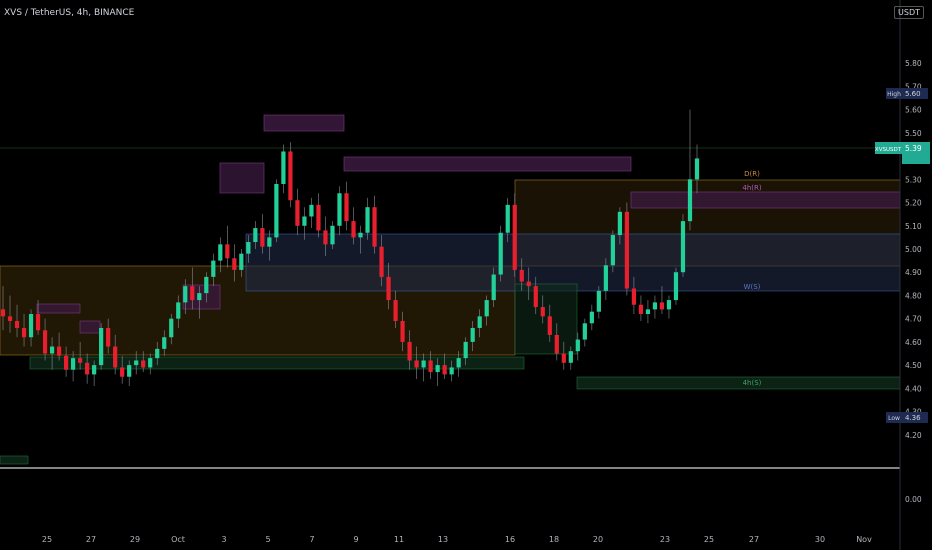  I want to click on zone-blue, so click(573, 262).